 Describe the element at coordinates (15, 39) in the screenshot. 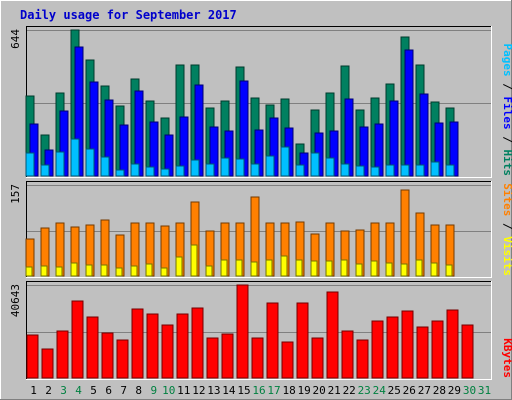

I see `y-max-label: 644` at that location.